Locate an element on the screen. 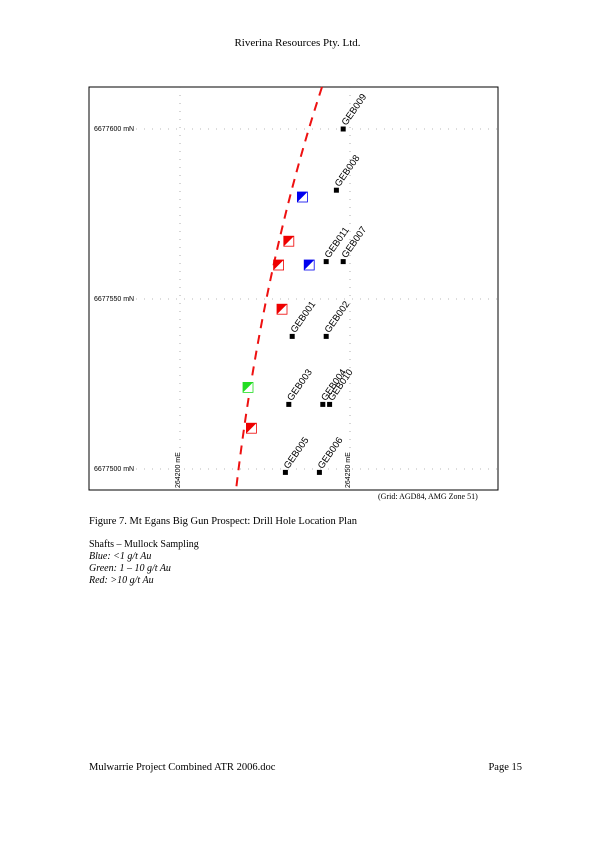 The width and height of the screenshot is (595, 842). drill-hole-label: GEB001 is located at coordinates (304, 317).